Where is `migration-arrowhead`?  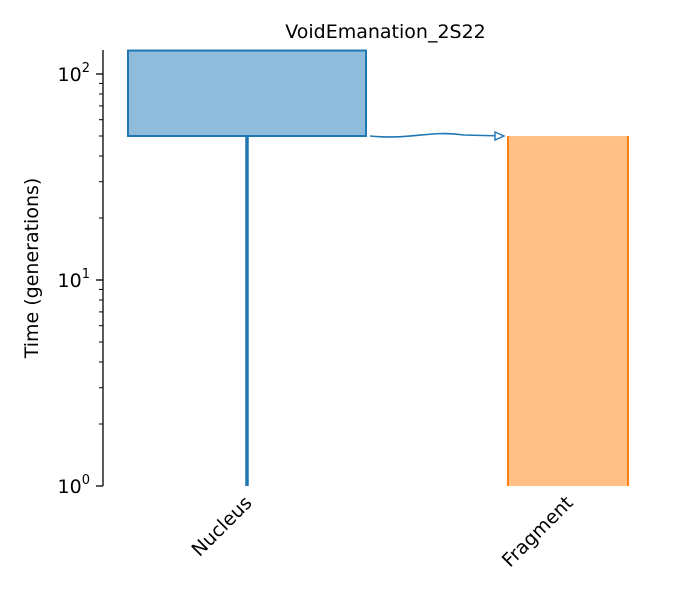
migration-arrowhead is located at coordinates (500, 136).